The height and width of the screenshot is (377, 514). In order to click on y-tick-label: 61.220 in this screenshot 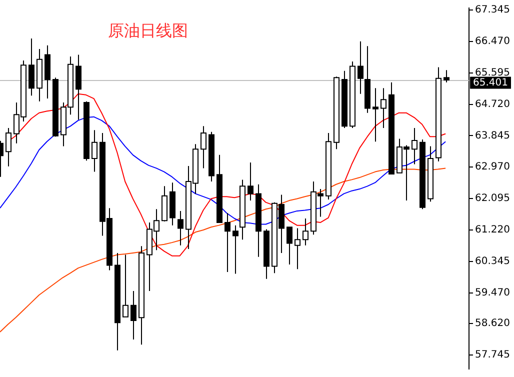, I will do `click(492, 230)`.